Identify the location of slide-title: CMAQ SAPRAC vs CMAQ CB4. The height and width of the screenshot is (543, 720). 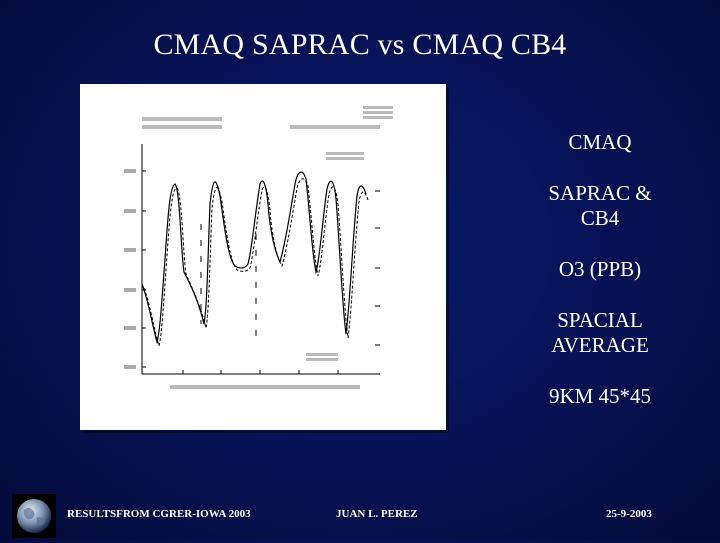
(360, 44).